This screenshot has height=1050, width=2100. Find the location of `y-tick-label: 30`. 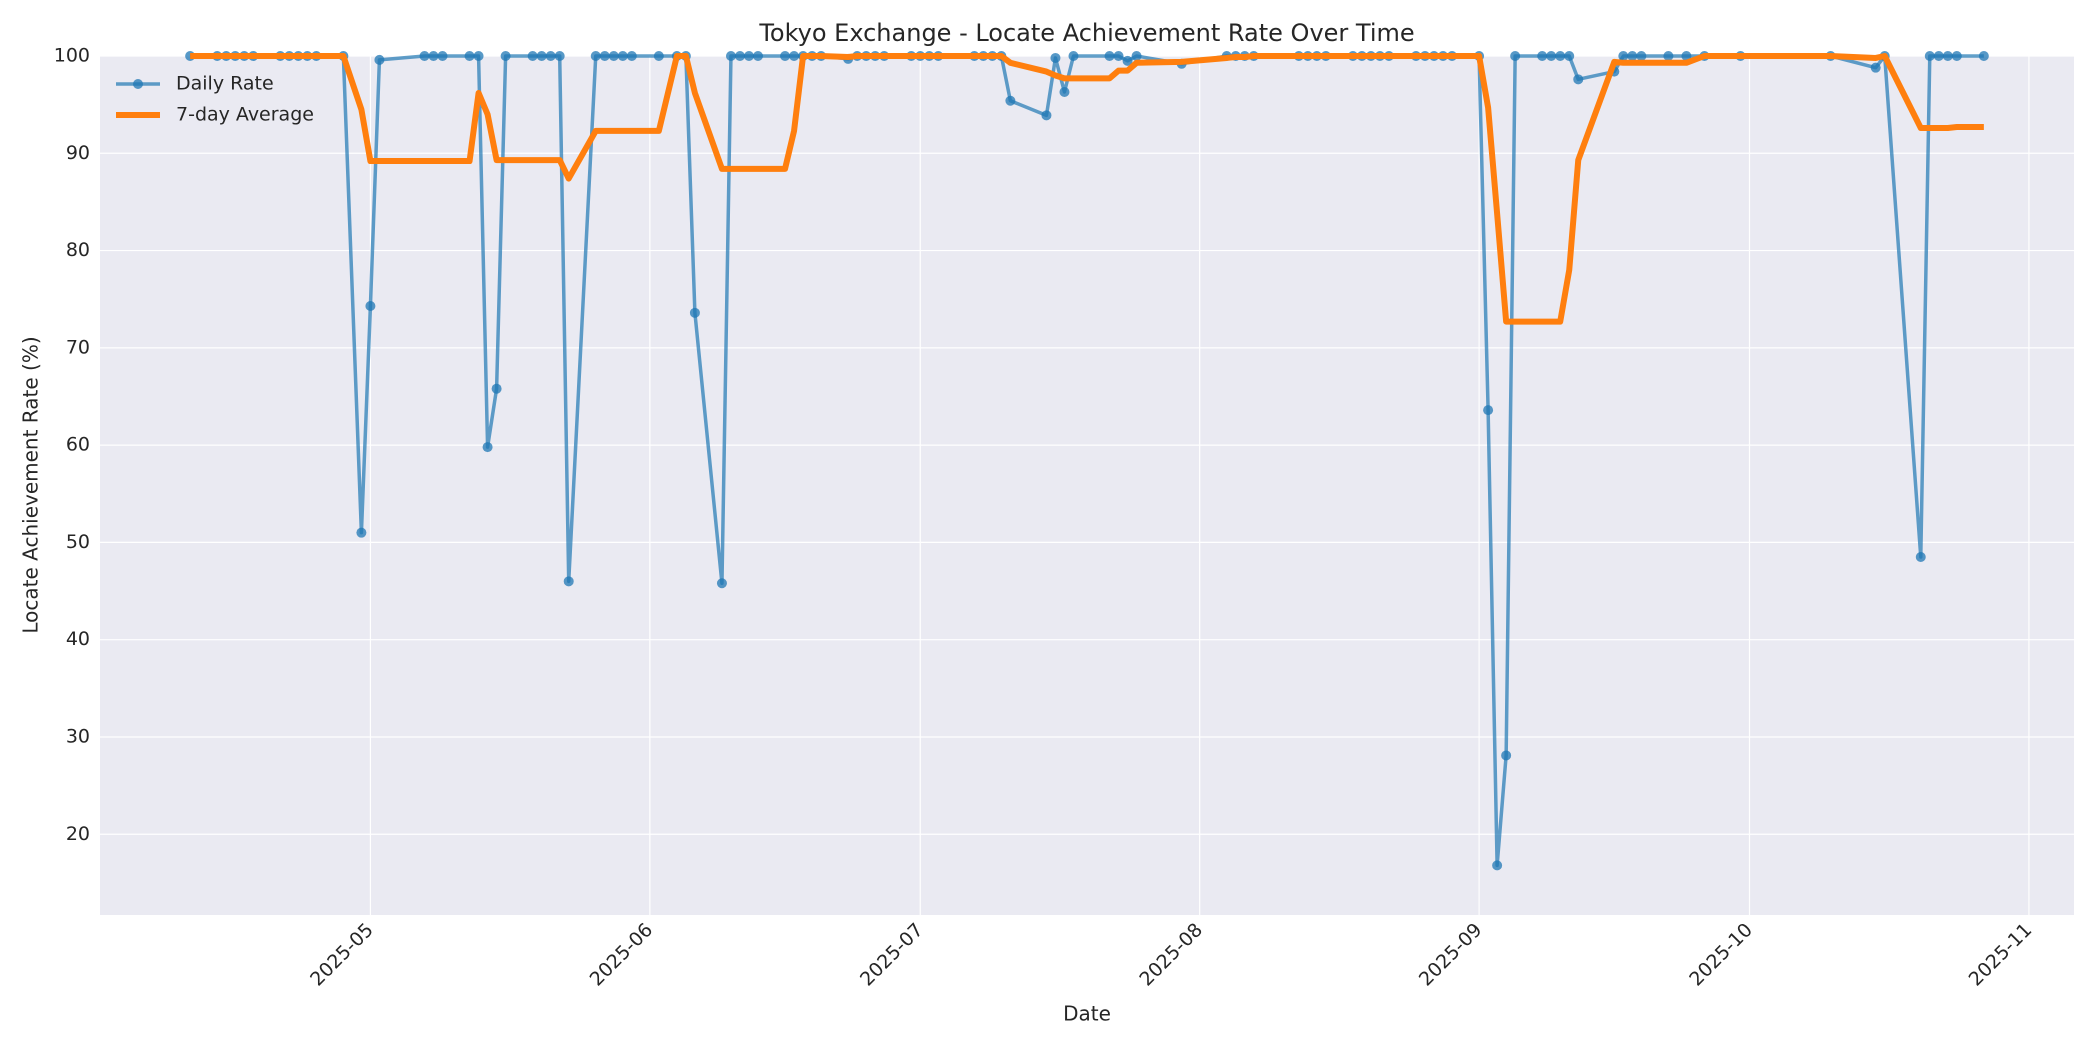

y-tick-label: 30 is located at coordinates (78, 736).